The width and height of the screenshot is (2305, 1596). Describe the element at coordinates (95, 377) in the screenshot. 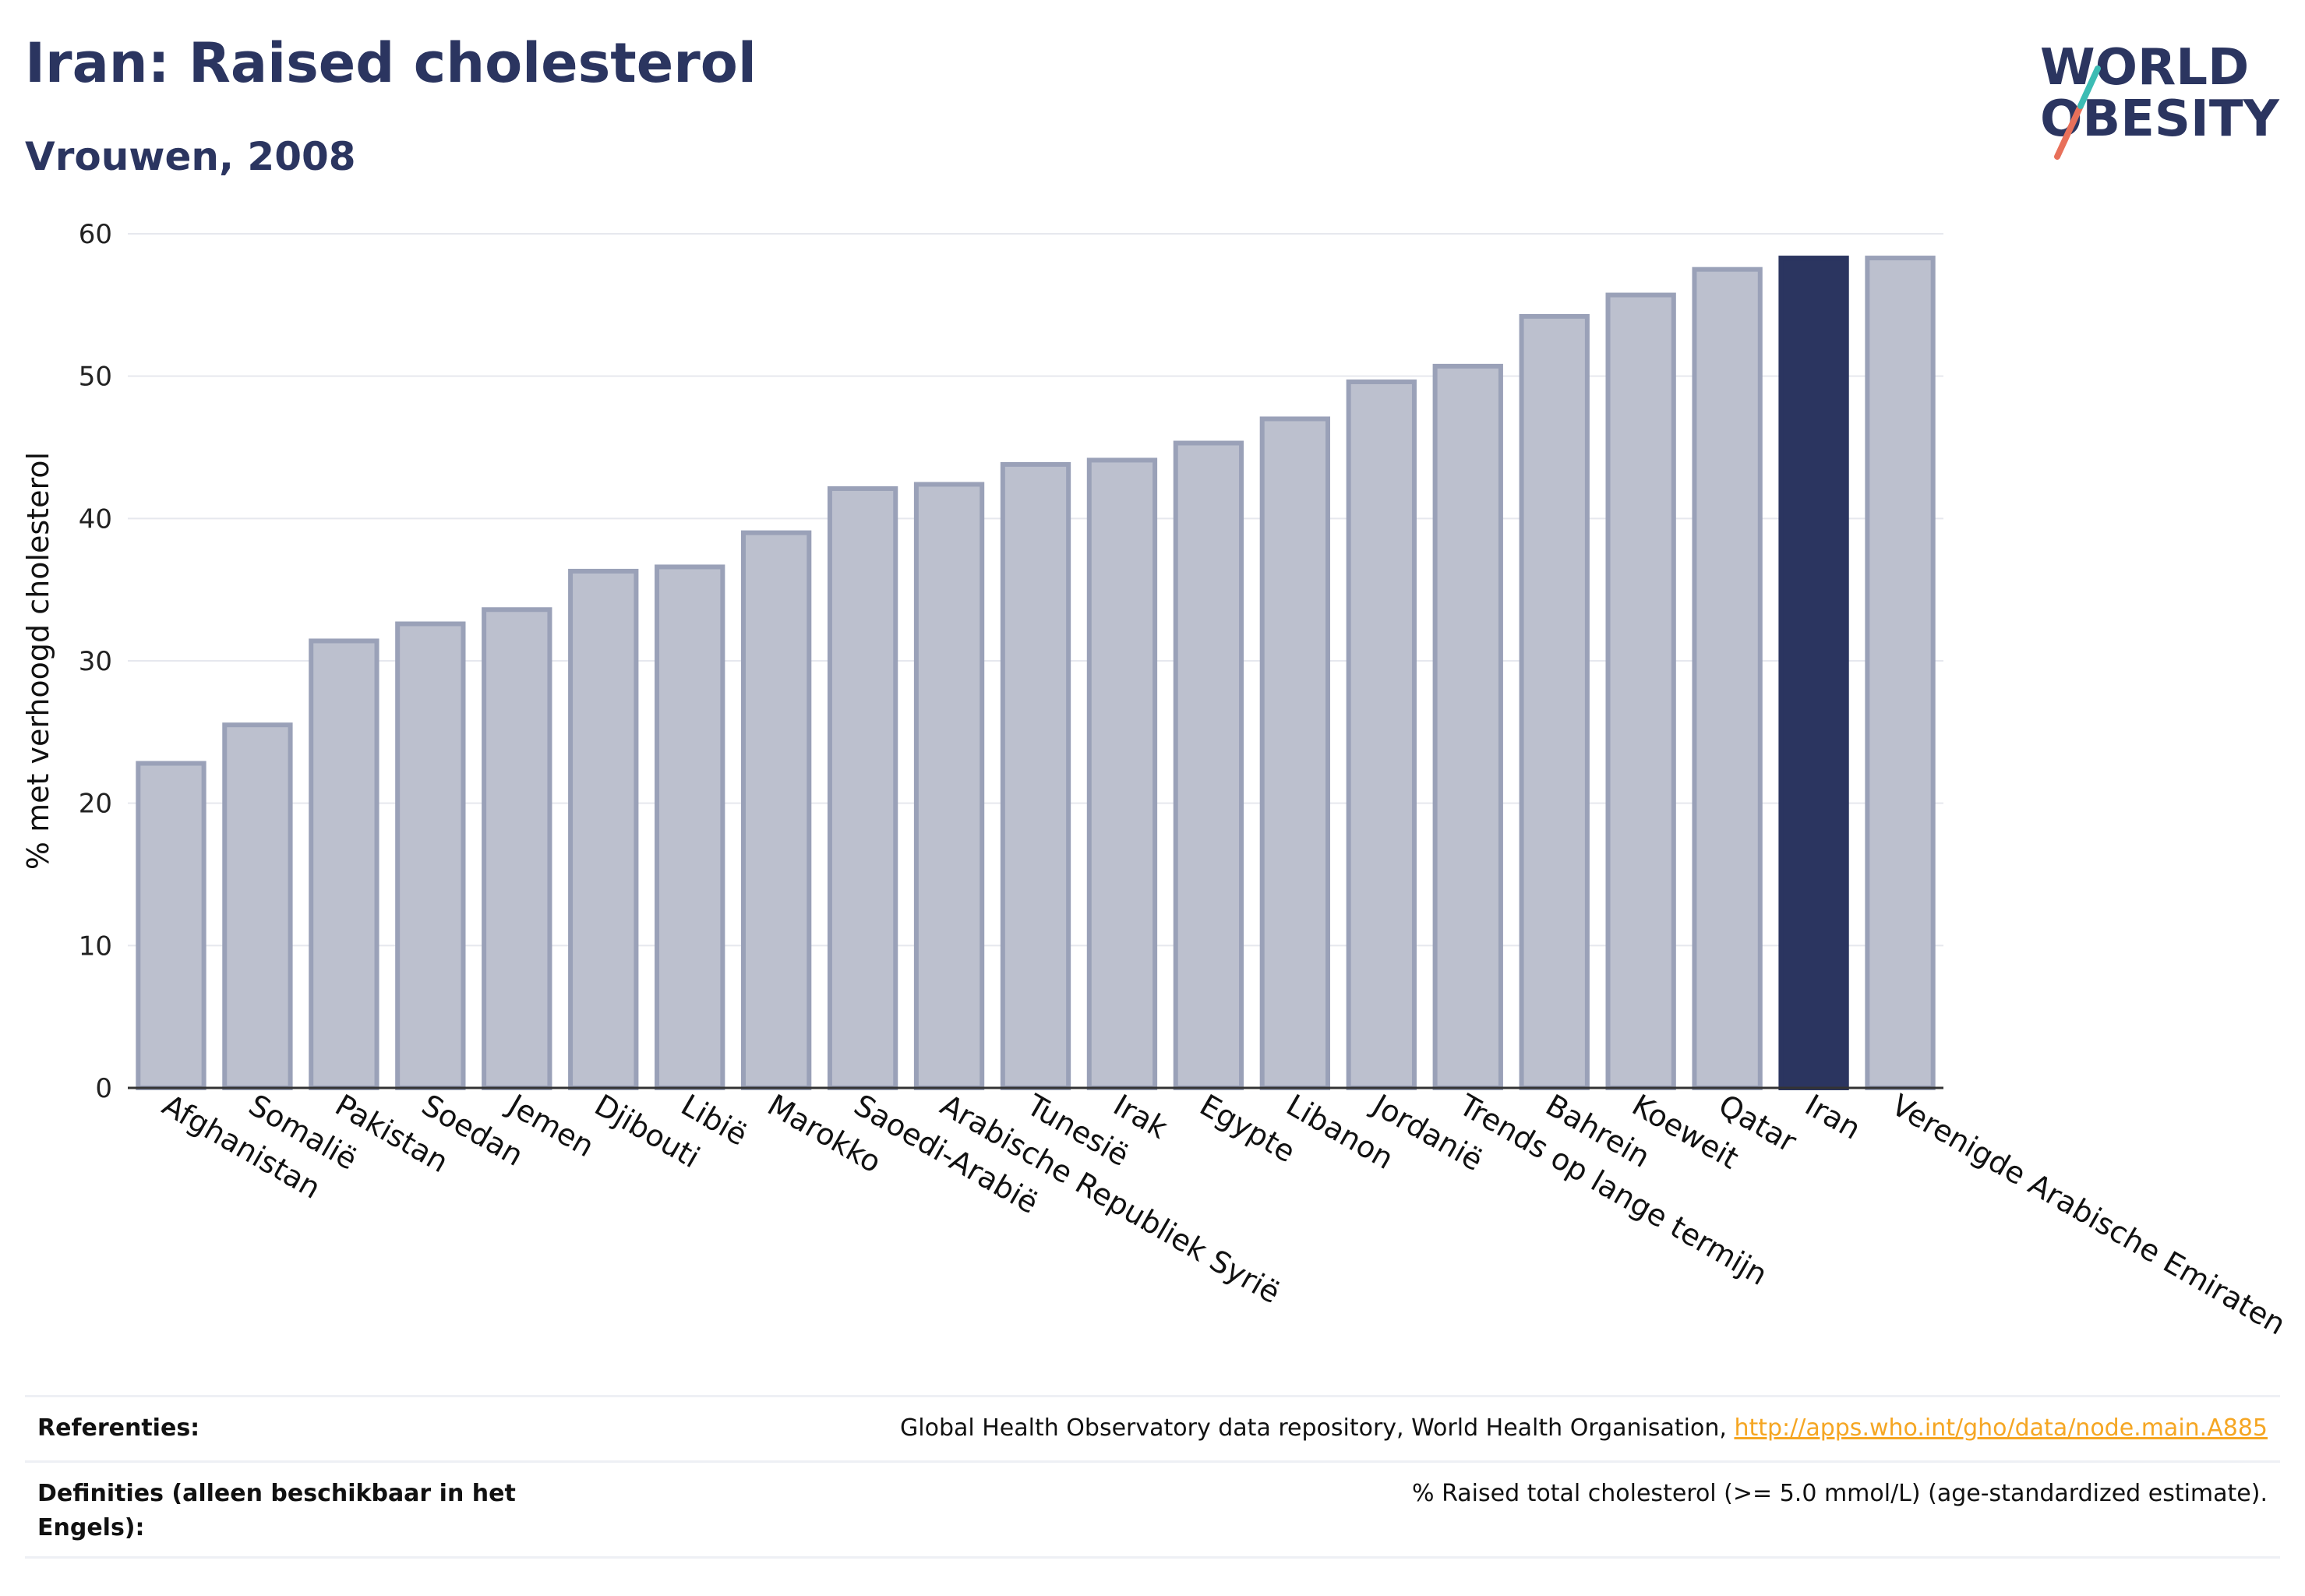

I see `y-tick-label: 50` at that location.